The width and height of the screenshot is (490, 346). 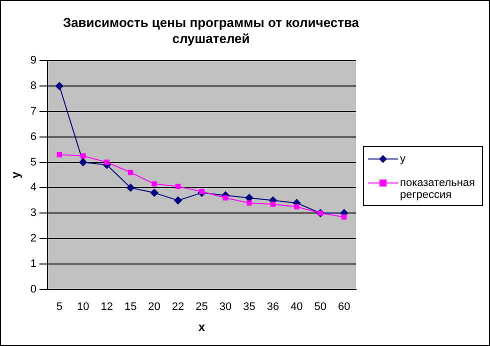 I want to click on x-tick-label: 15, so click(x=130, y=307).